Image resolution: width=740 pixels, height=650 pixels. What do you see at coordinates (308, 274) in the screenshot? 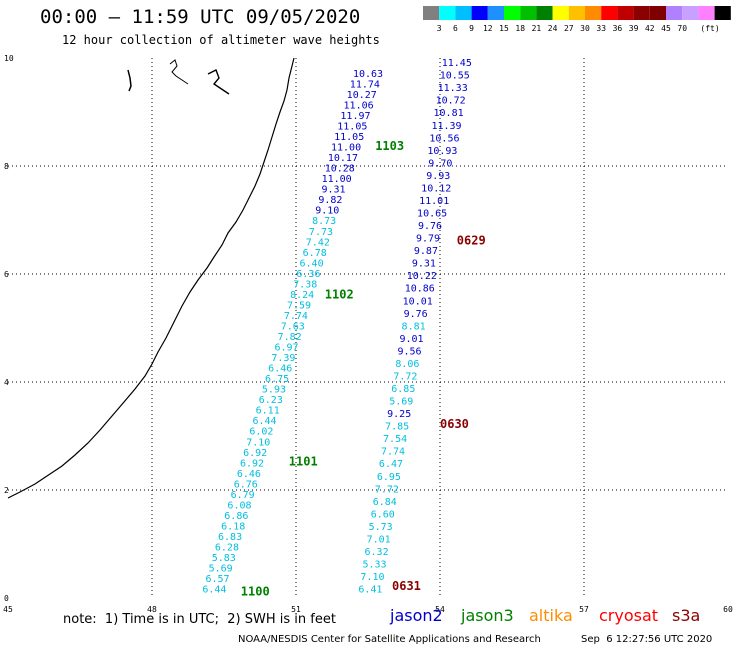
I see `swh-value: 6.36` at bounding box center [308, 274].